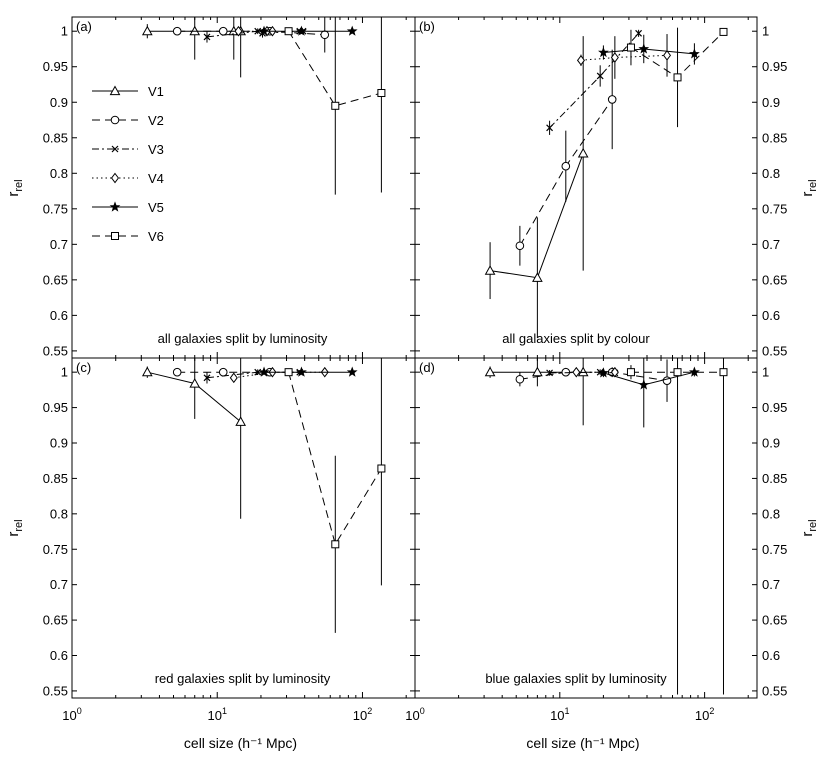 Image resolution: width=830 pixels, height=758 pixels. I want to click on panel-c-label: (c), so click(83, 367).